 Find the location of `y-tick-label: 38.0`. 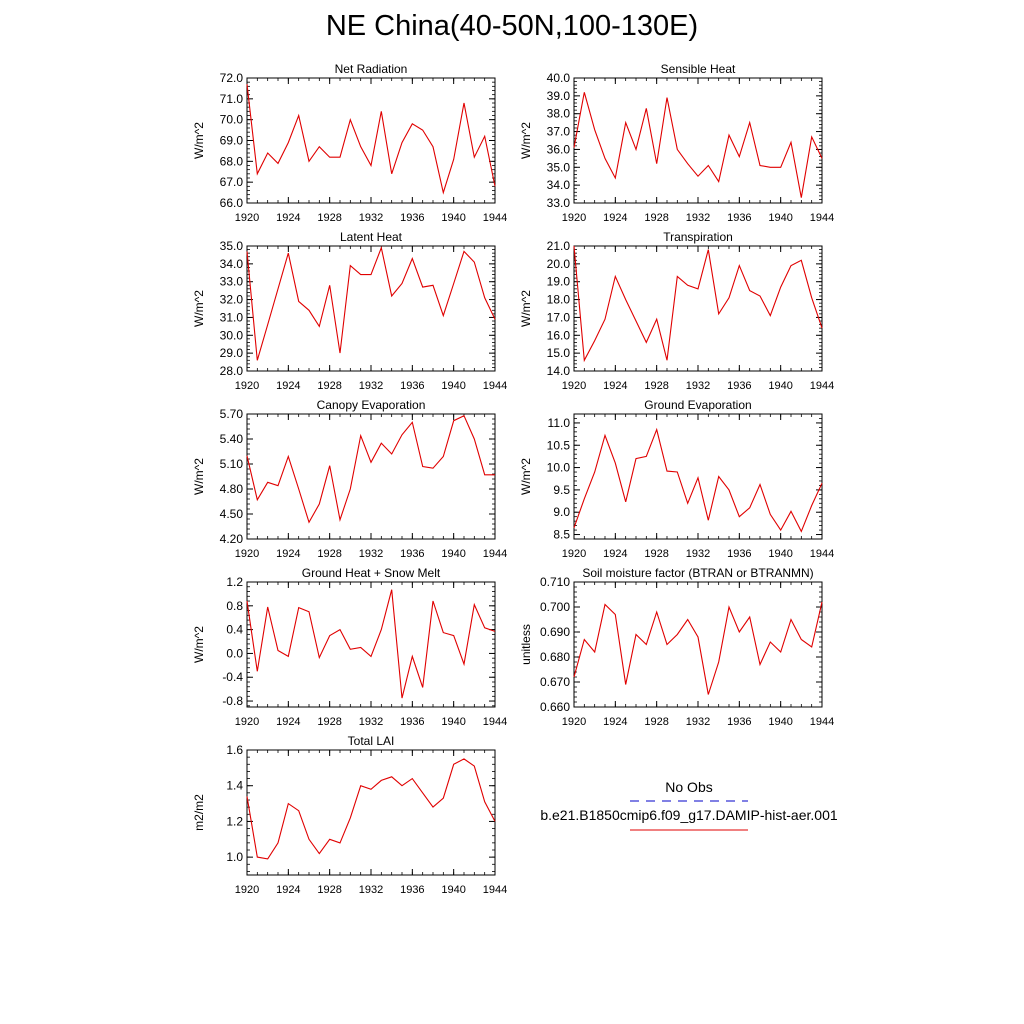

y-tick-label: 38.0 is located at coordinates (559, 114).